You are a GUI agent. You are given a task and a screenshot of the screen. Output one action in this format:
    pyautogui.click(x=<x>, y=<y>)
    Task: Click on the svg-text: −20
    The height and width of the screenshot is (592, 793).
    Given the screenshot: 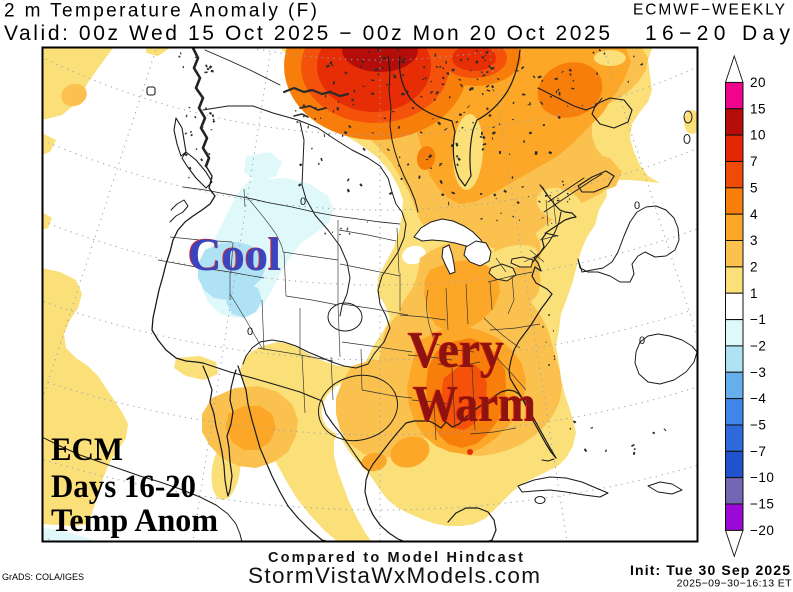 What is the action you would take?
    pyautogui.click(x=762, y=530)
    